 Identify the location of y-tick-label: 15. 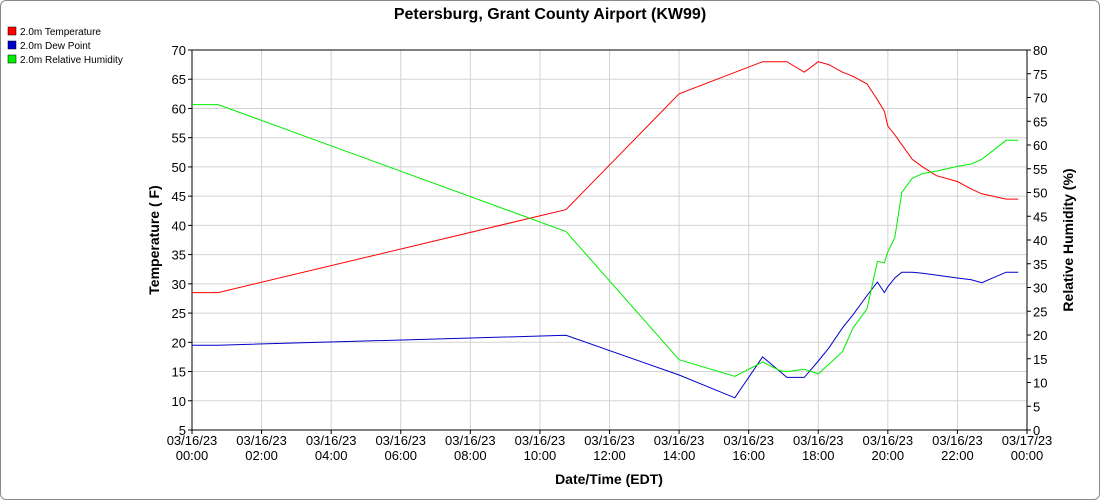
(179, 372).